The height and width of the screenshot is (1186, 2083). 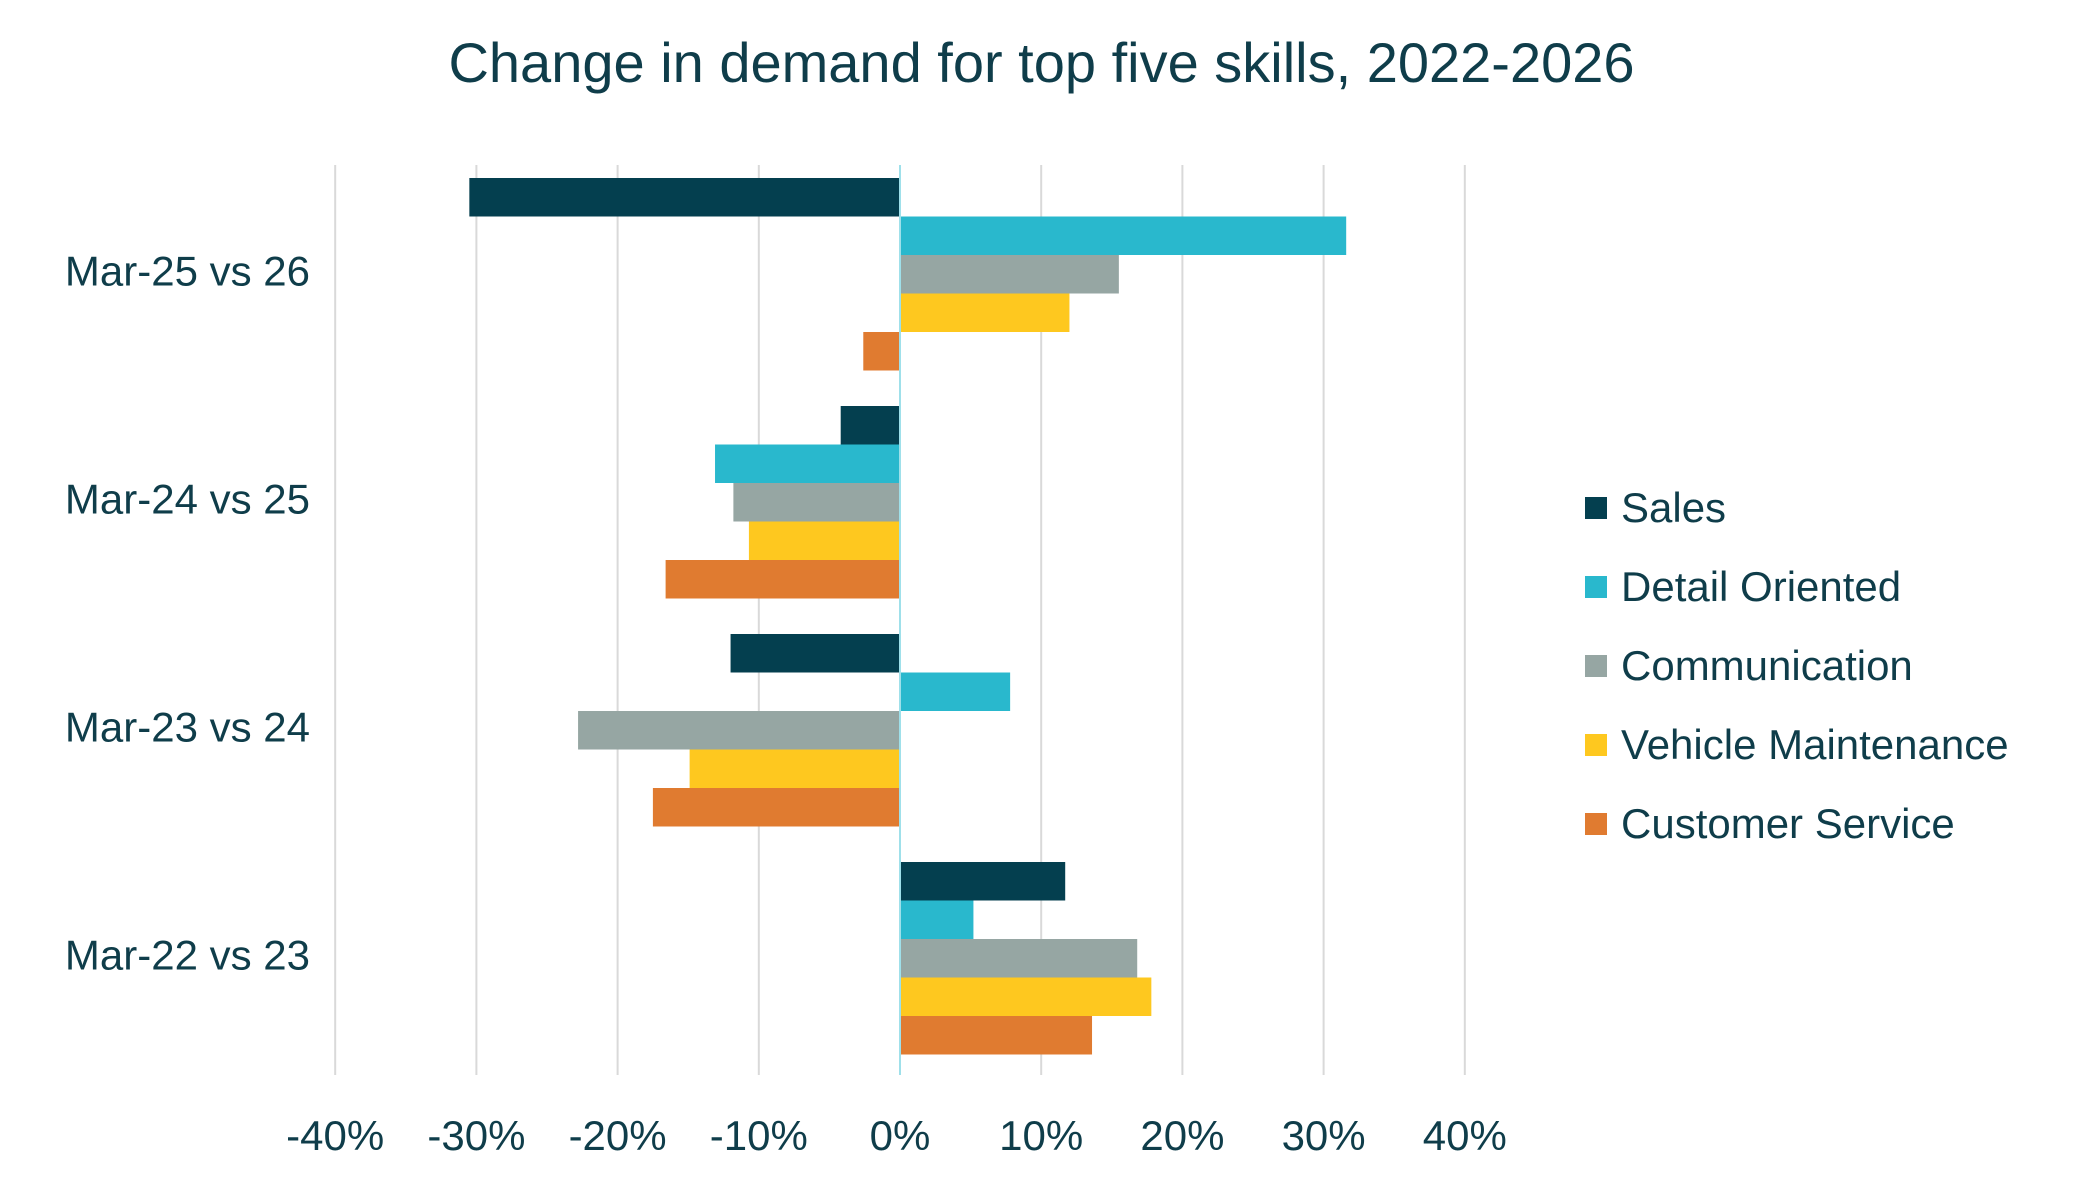 I want to click on x-tick-label: 0%, so click(x=900, y=1135).